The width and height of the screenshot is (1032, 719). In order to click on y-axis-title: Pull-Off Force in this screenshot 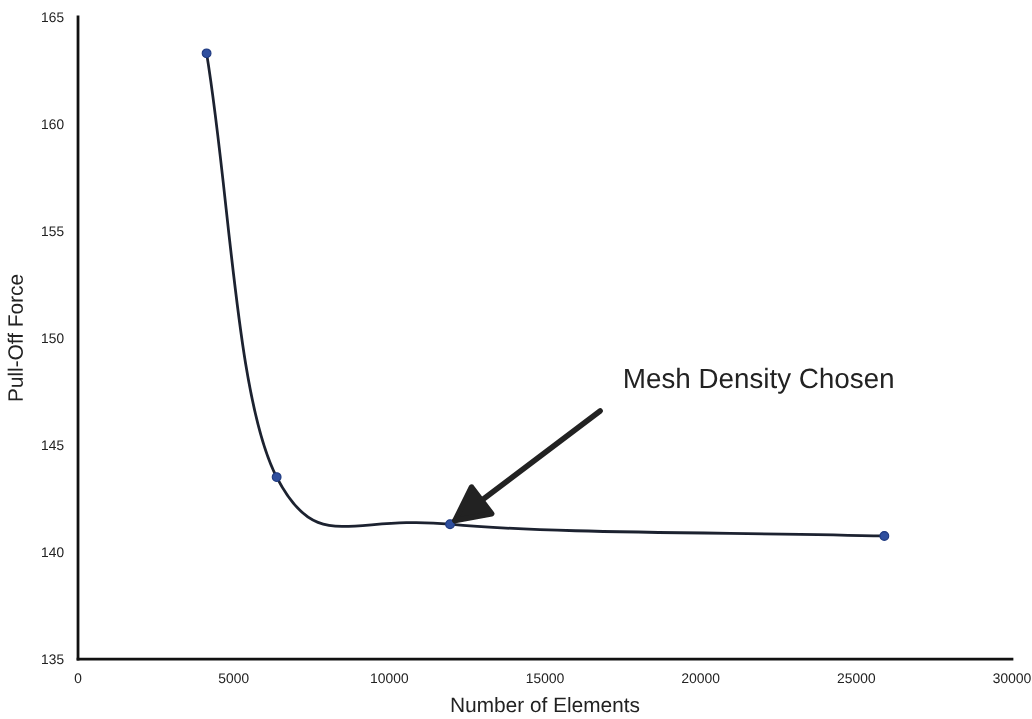, I will do `click(15, 337)`.